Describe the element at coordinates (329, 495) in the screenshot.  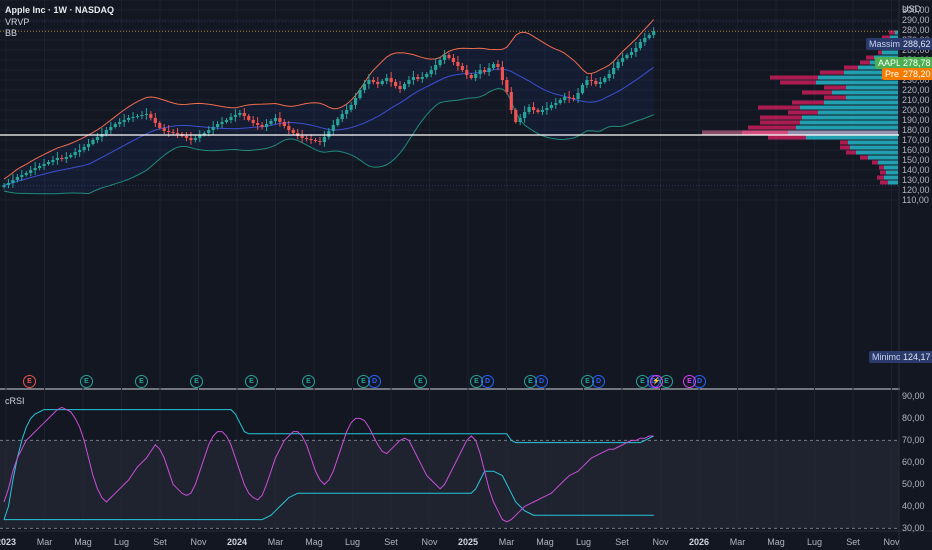
I see `crsi-lower-band` at that location.